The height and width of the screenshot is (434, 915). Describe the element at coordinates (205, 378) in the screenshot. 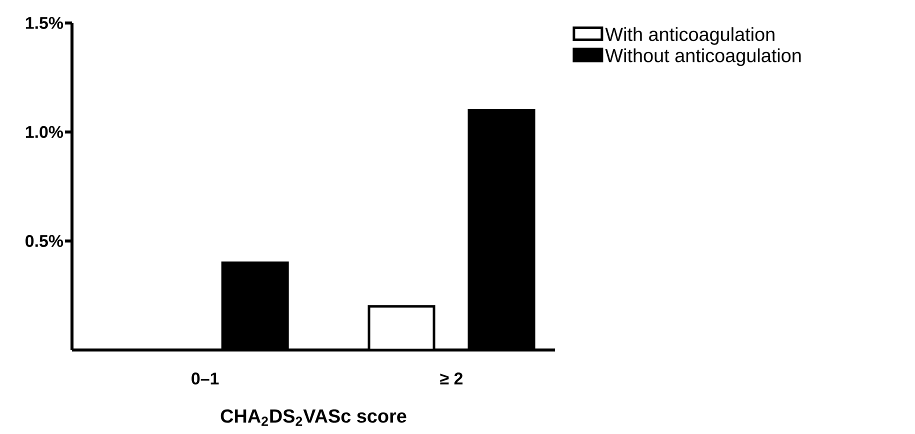

I see `x-tick-label: 0–1` at that location.